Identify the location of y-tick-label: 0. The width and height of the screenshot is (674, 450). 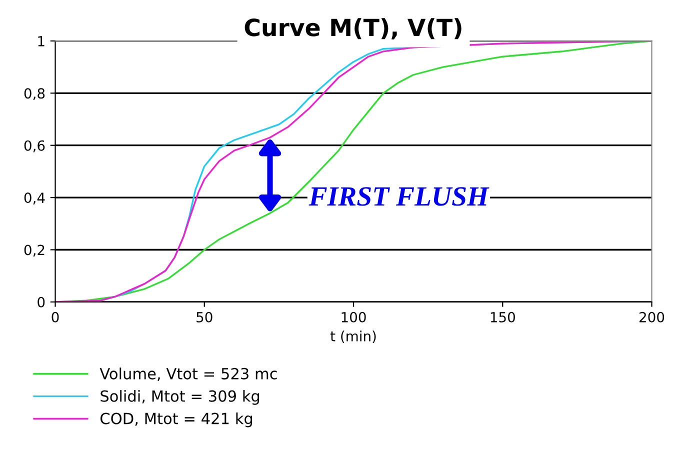
(41, 302).